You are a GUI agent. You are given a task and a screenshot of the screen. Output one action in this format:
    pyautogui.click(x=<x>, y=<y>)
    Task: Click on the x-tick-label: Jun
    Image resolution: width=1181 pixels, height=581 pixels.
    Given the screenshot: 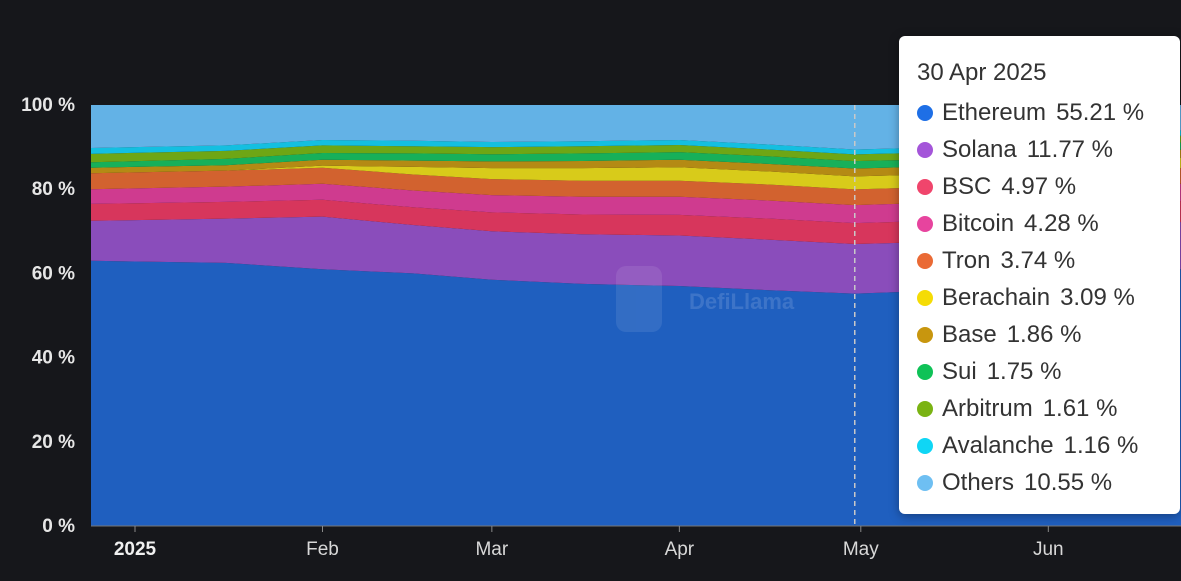 What is the action you would take?
    pyautogui.click(x=1048, y=549)
    